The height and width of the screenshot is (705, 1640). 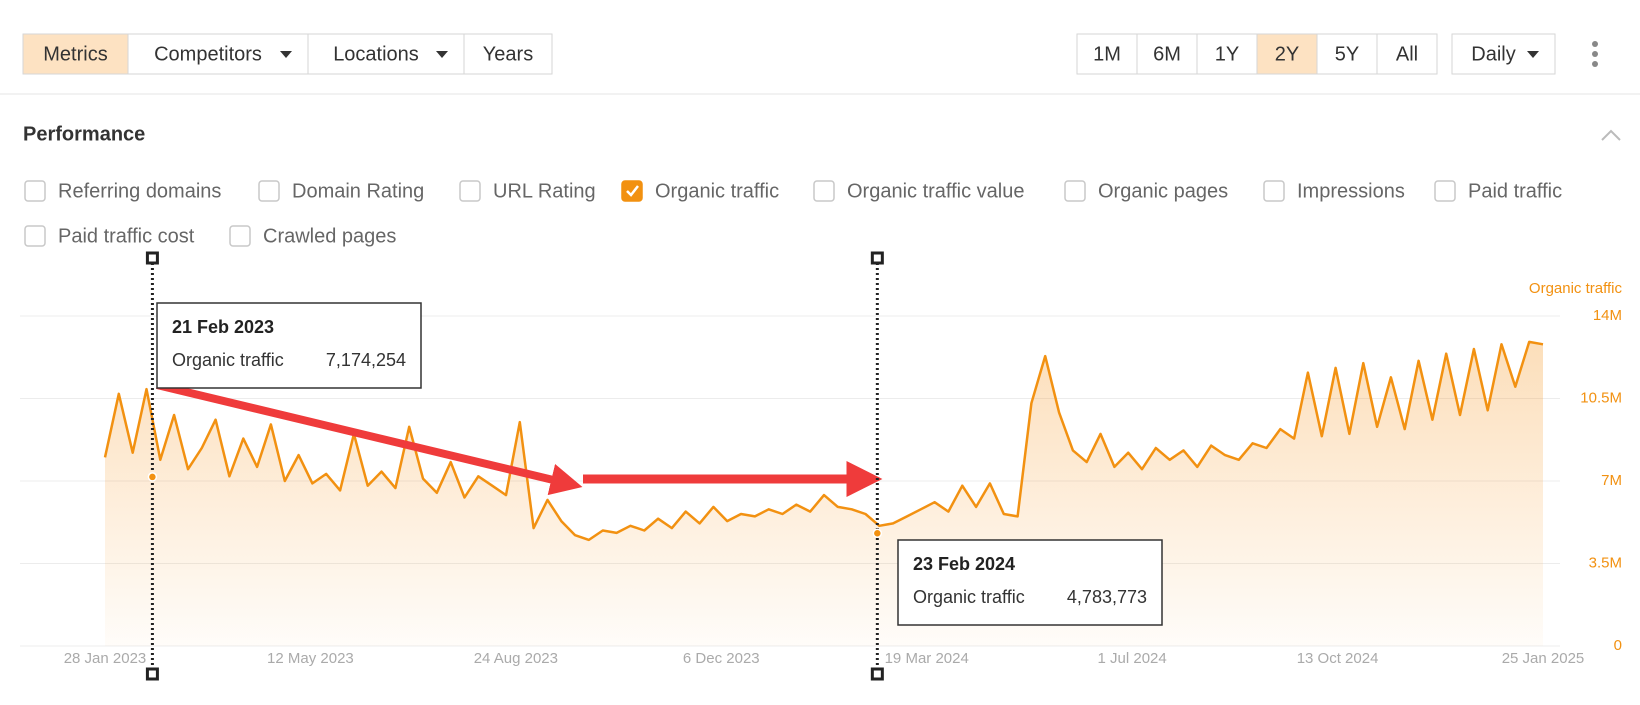 What do you see at coordinates (1618, 645) in the screenshot?
I see `y-tick-label: 0` at bounding box center [1618, 645].